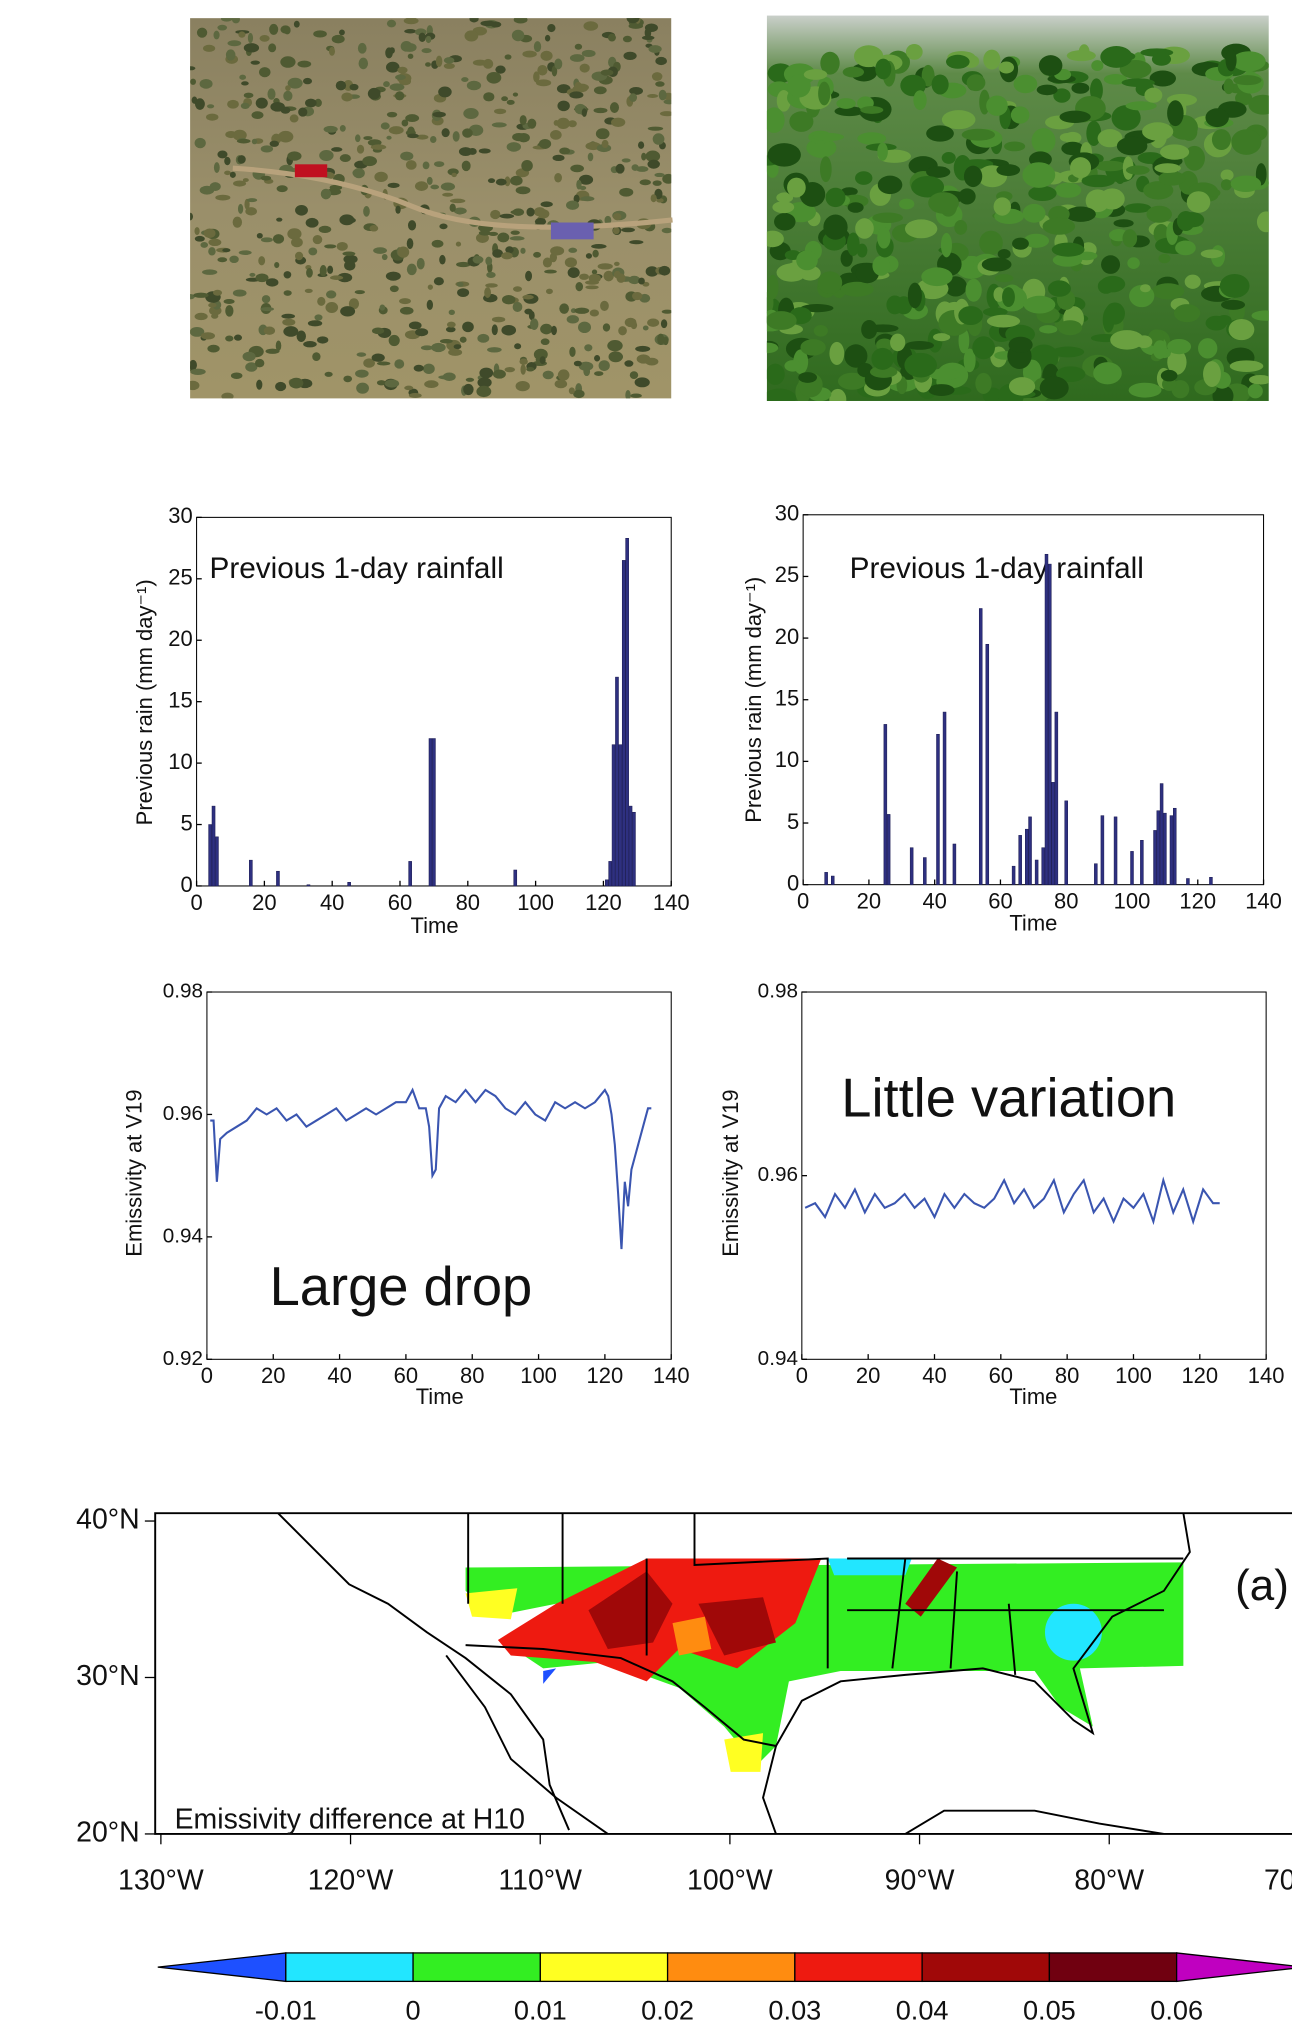  Describe the element at coordinates (431, 1168) in the screenshot. I see `line` at that location.